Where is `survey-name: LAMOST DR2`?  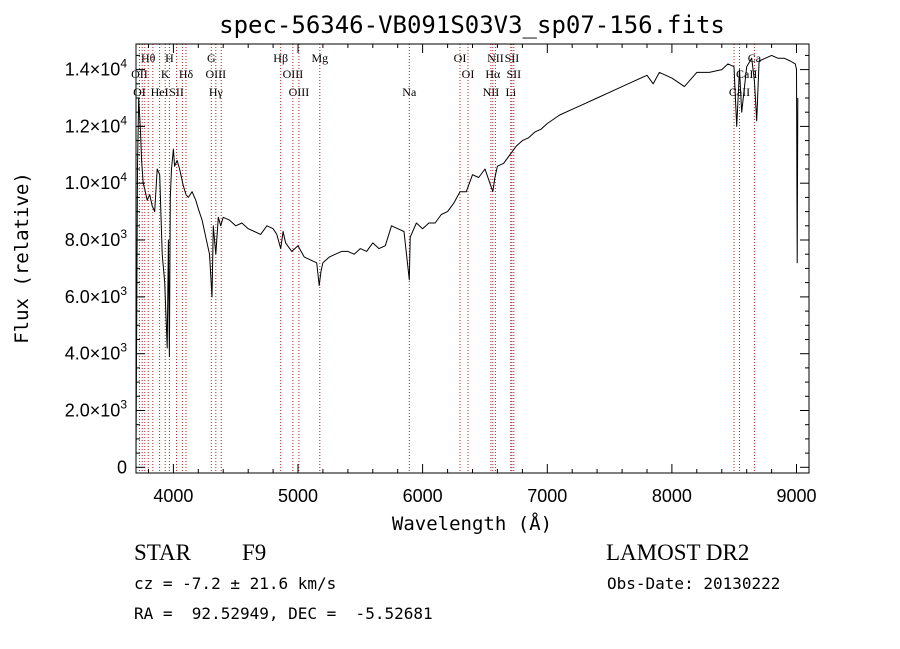
survey-name: LAMOST DR2 is located at coordinates (677, 552).